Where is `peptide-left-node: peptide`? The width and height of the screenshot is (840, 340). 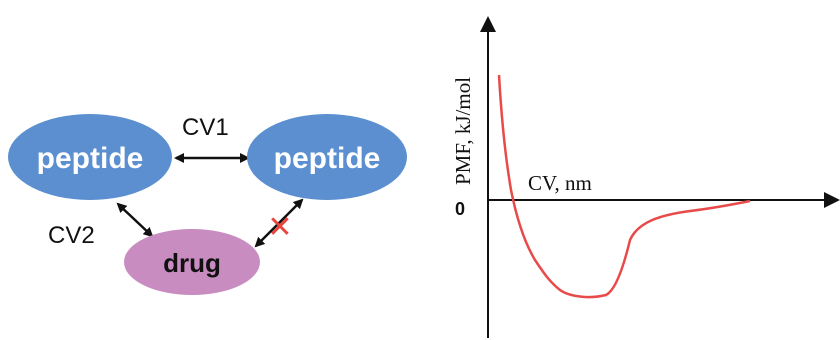 peptide-left-node: peptide is located at coordinates (90, 157).